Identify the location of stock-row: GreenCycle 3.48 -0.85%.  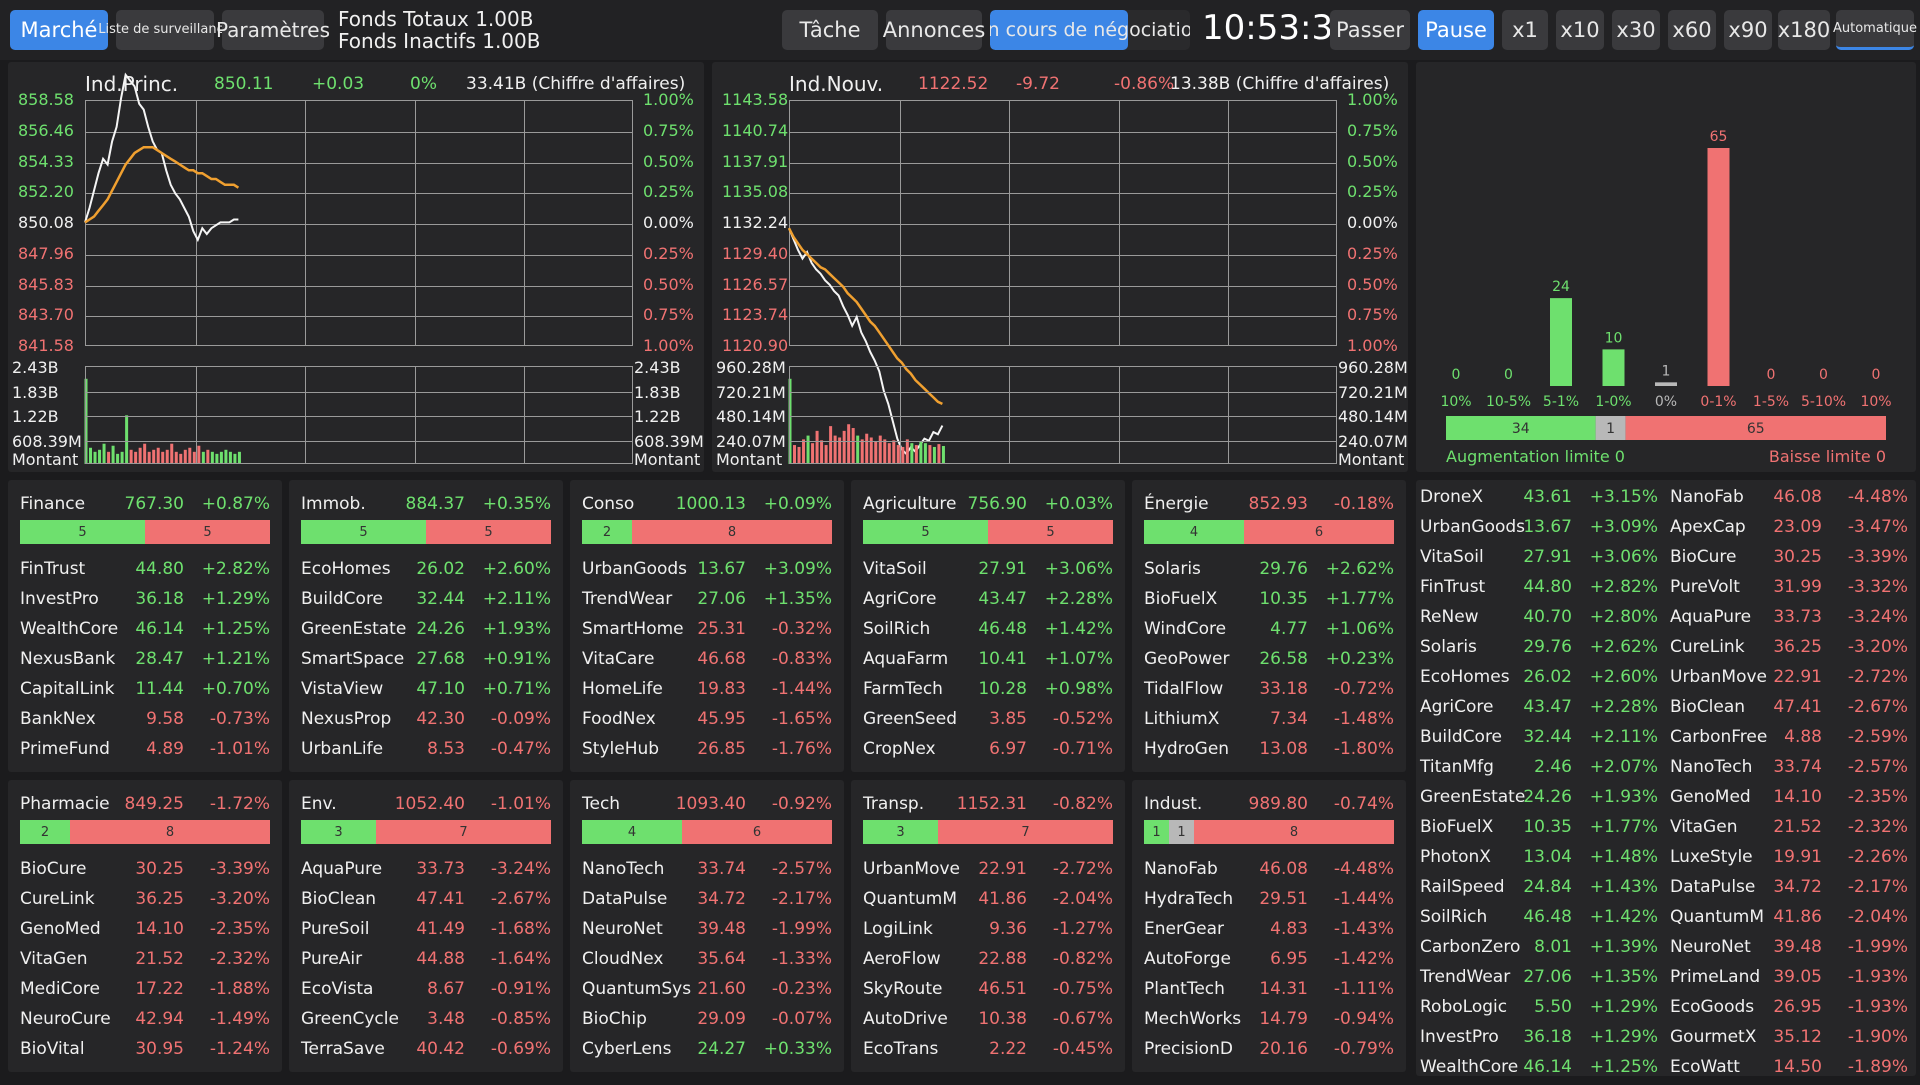
(426, 1023).